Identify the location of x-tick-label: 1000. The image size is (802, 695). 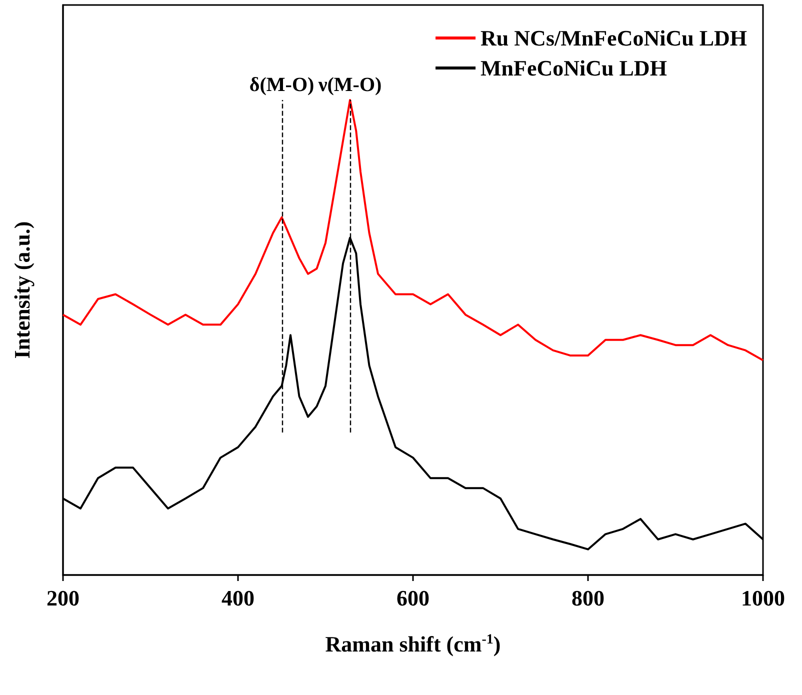
(763, 598).